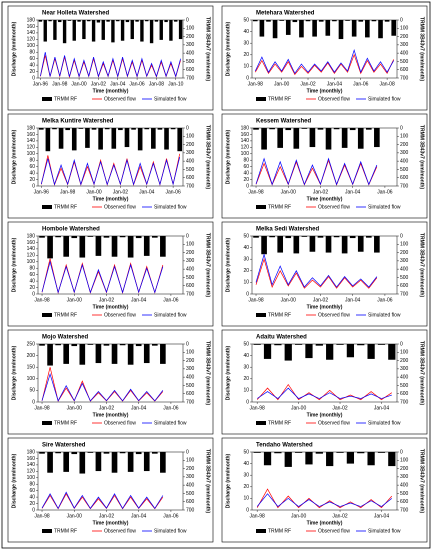 The width and height of the screenshot is (432, 550). I want to click on y-tick-label: 250, so click(31, 344).